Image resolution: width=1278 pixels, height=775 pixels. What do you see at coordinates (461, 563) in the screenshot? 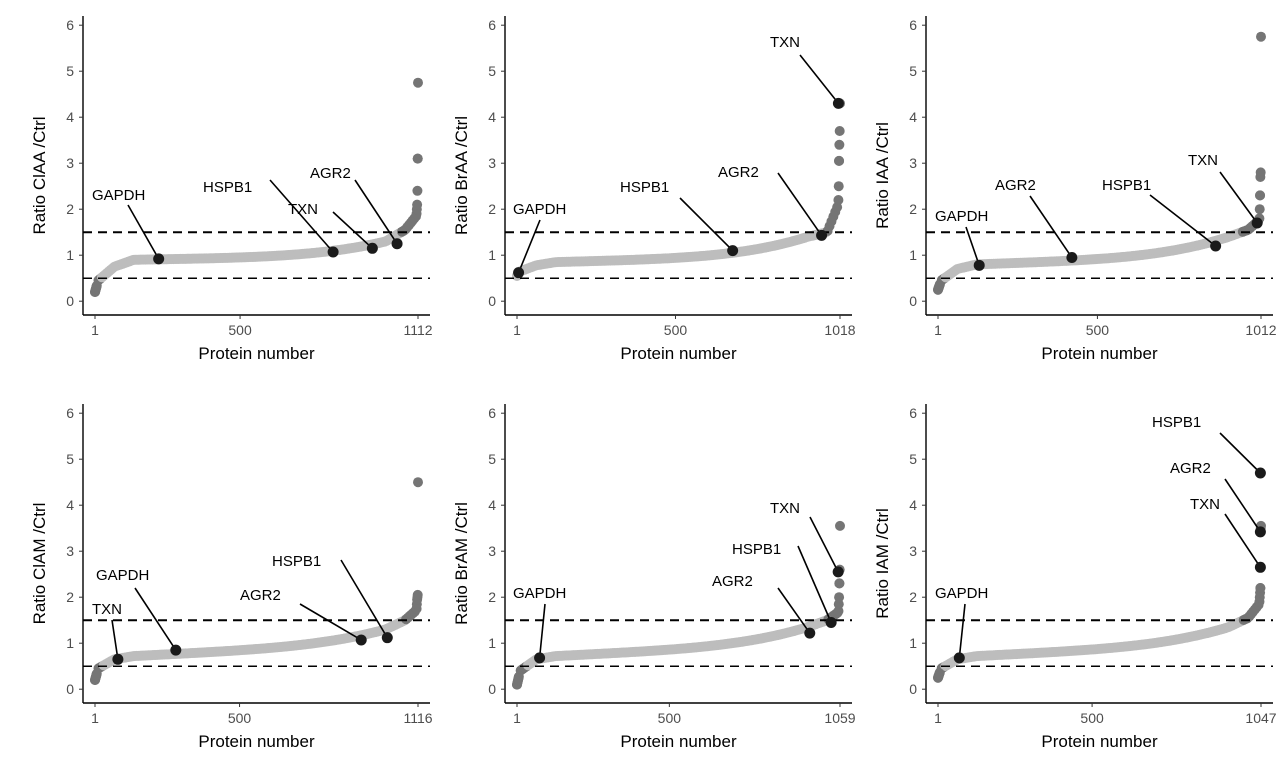
I see `y-axis-title: Ratio BrAM /Ctrl` at bounding box center [461, 563].